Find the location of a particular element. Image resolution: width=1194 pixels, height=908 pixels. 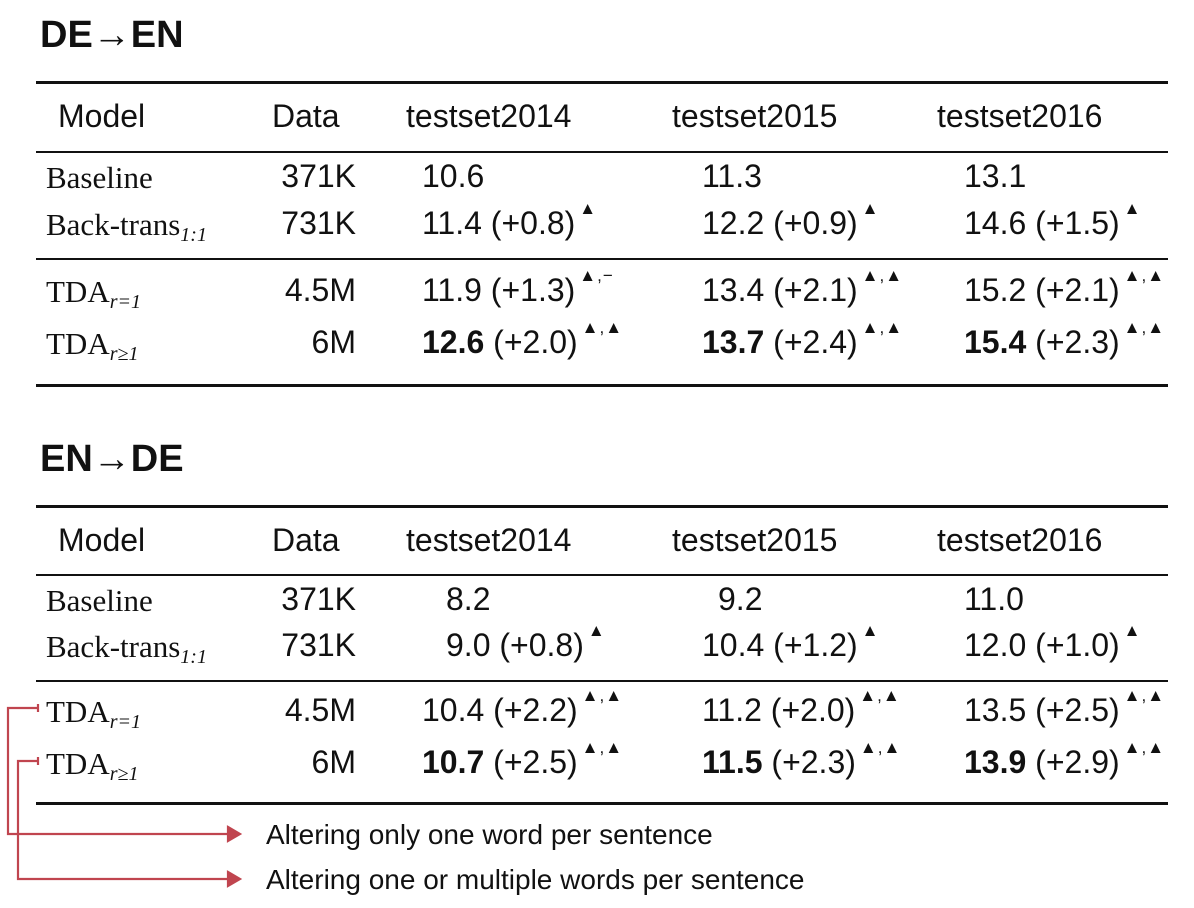

arrow-head-one-word is located at coordinates (234, 834).